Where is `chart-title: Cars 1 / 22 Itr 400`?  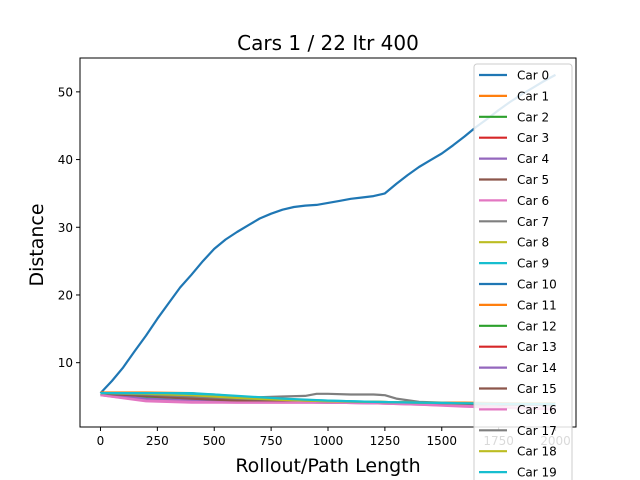 chart-title: Cars 1 / 22 Itr 400 is located at coordinates (328, 43).